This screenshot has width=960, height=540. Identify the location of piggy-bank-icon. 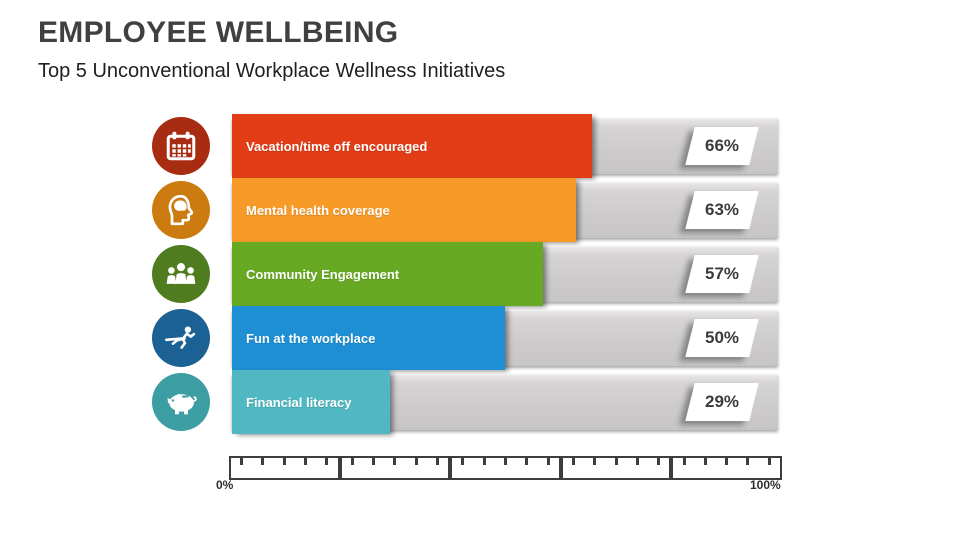
(181, 402).